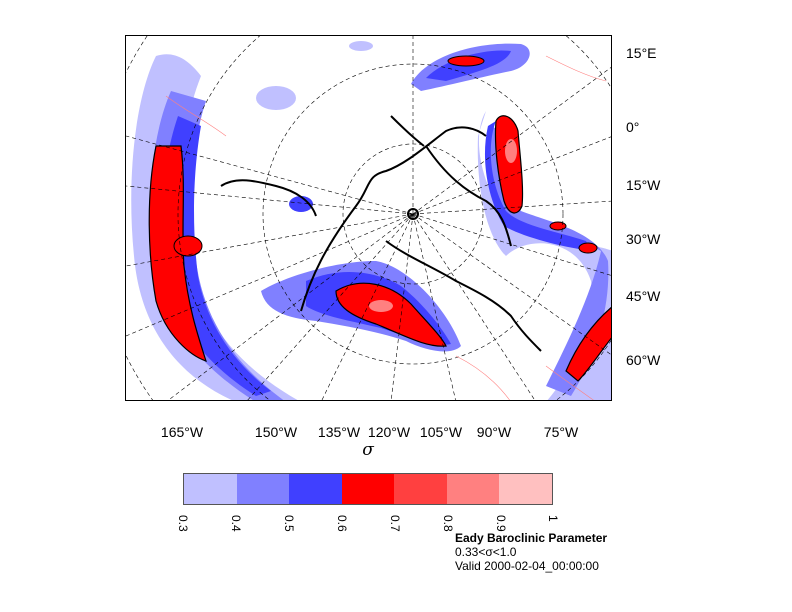  What do you see at coordinates (182, 432) in the screenshot?
I see `lon-label-165w: 165°W` at bounding box center [182, 432].